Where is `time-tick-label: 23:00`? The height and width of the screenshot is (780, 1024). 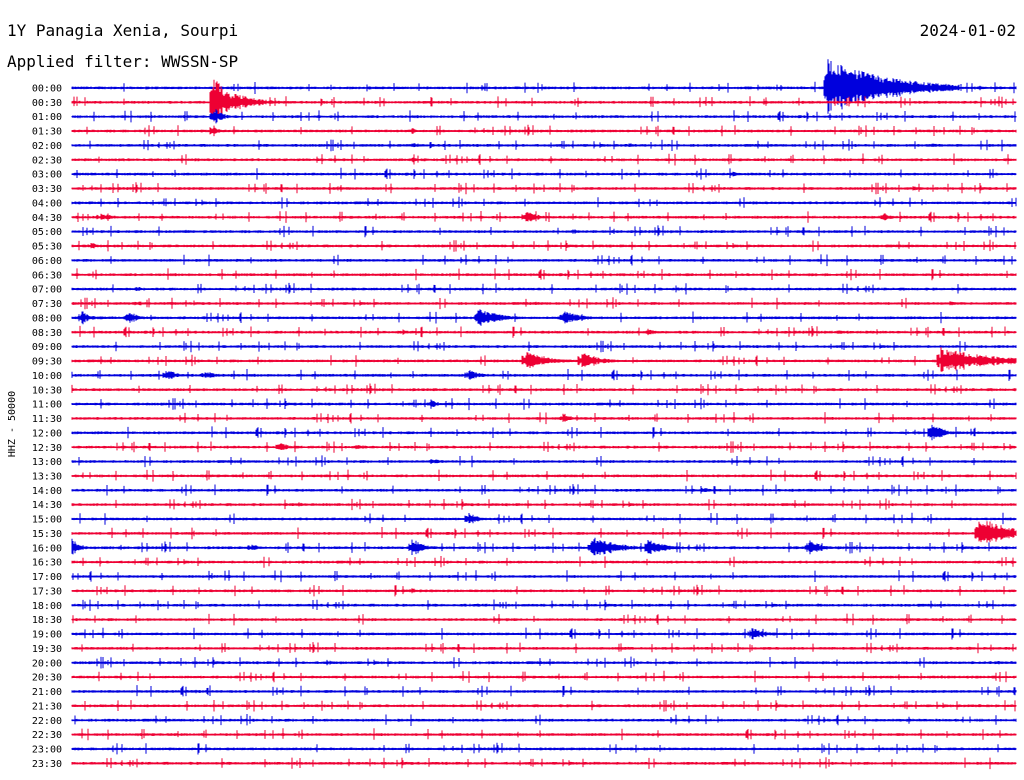 time-tick-label: 23:00 is located at coordinates (47, 750).